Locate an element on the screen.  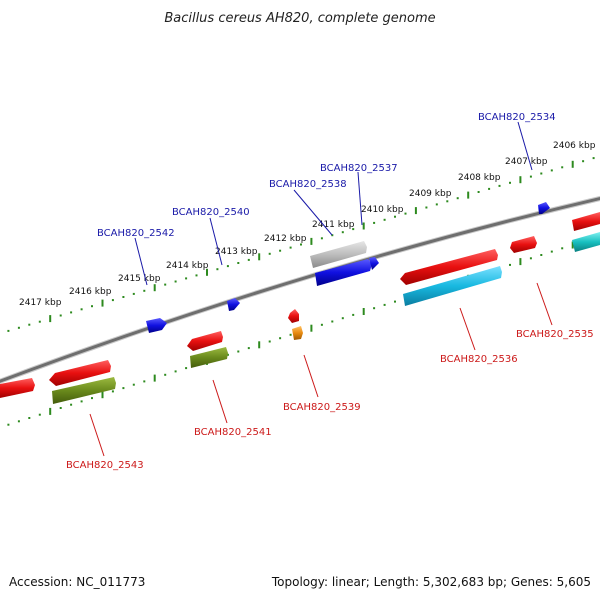
scale-label: 2417 kbp is located at coordinates (40, 303).